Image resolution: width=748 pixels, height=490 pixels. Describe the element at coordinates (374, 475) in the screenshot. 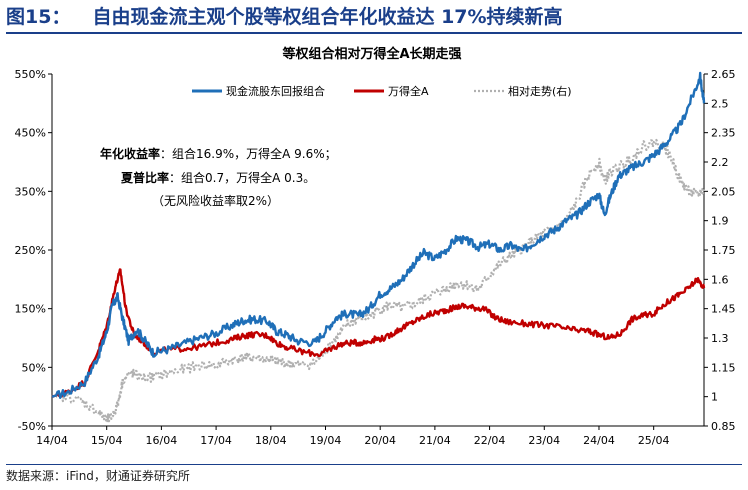

I see `figure-source: 数据来源：iFind，财通证券研究所` at that location.